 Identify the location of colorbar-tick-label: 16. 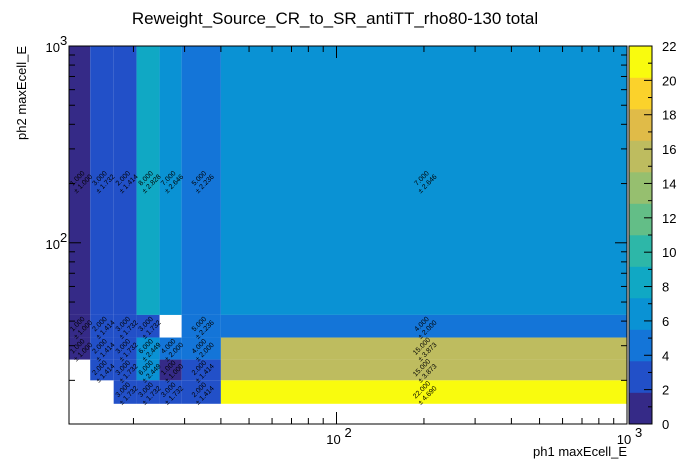
(669, 149).